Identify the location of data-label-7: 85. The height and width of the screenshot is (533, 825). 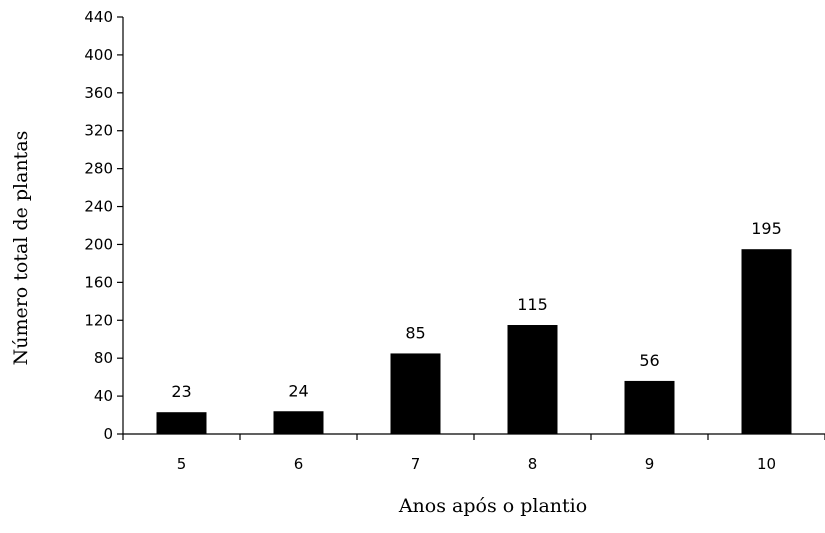
(415, 332).